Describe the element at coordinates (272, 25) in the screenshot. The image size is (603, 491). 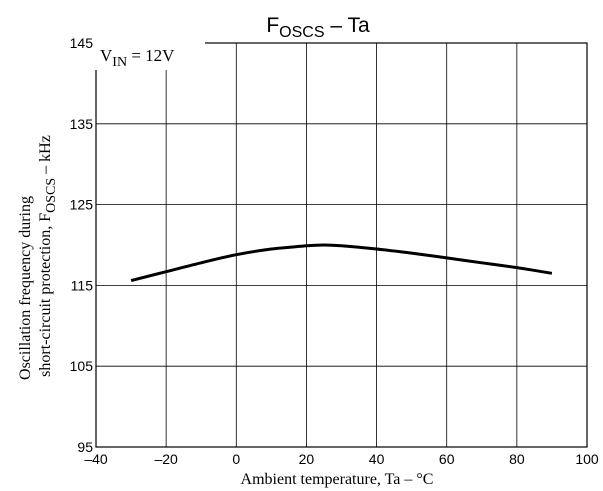
I see `title-main: F` at that location.